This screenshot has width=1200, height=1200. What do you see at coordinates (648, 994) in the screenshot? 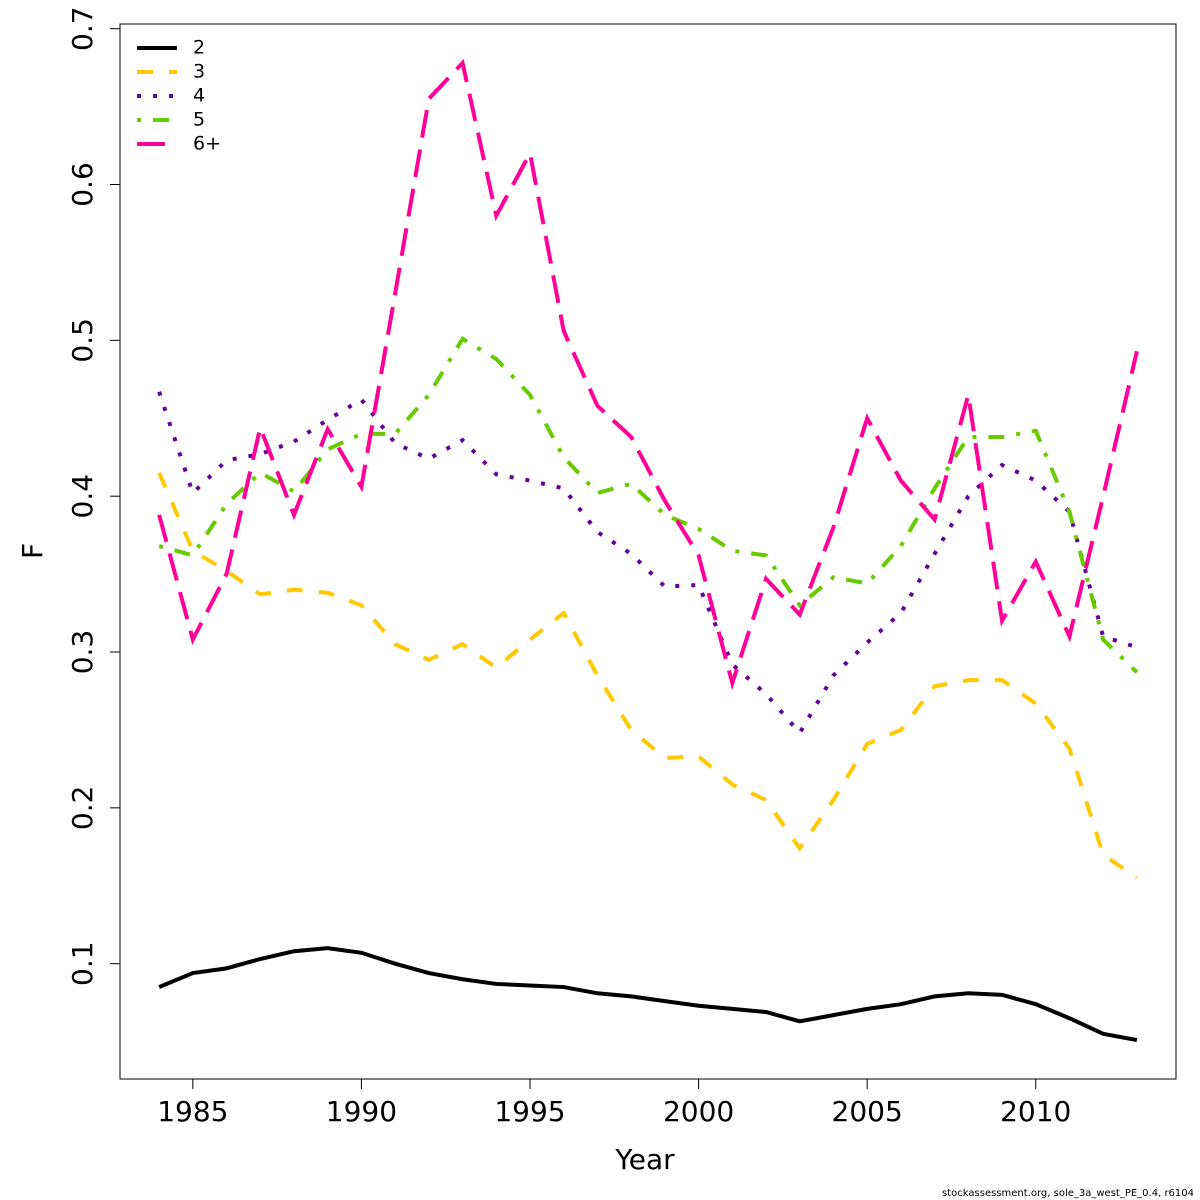
I see `data-line` at bounding box center [648, 994].